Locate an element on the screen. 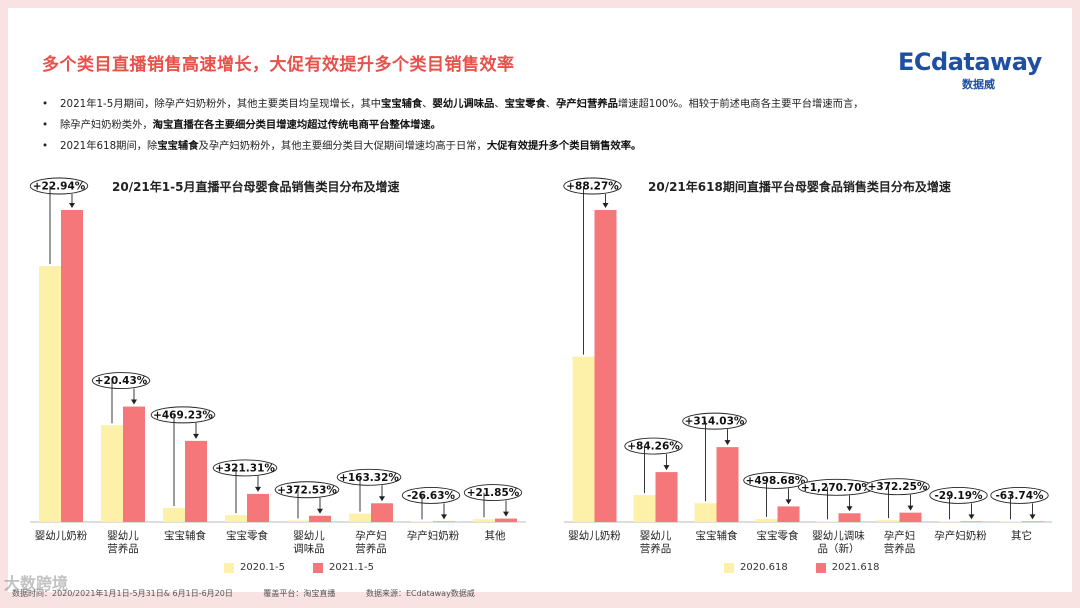 The image size is (1080, 608). bullet-1-line-2: 除孕产妇奶粉类外，淘宝直播在各主要细分类目增速均超过传统电商平台整体增速。 is located at coordinates (538, 125).